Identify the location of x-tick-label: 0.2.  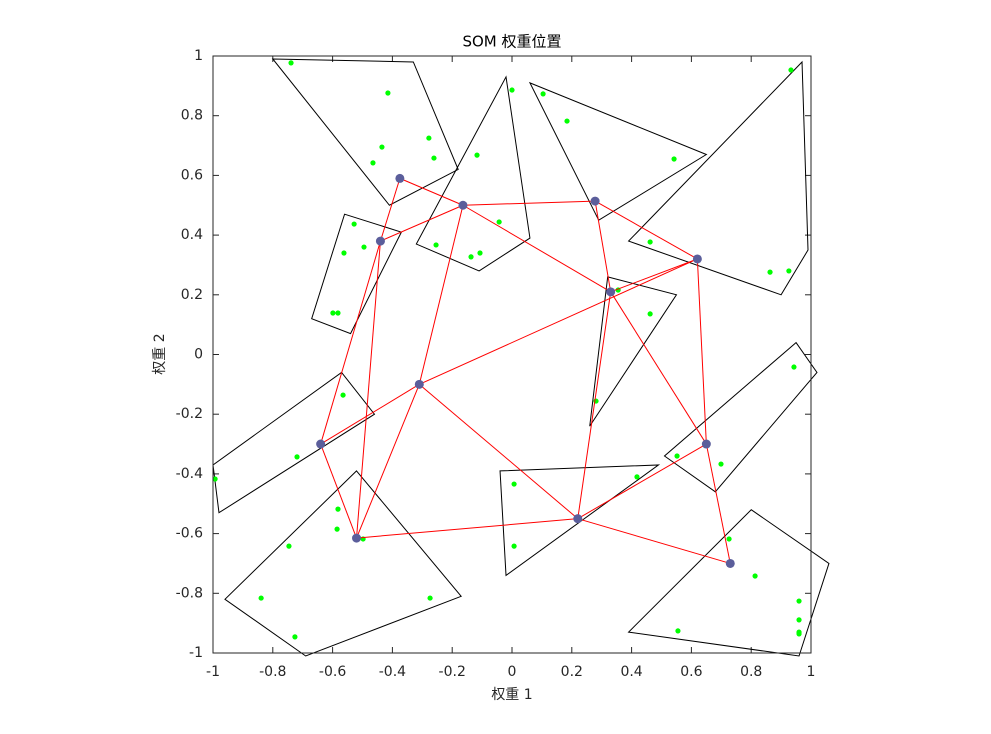
(572, 672).